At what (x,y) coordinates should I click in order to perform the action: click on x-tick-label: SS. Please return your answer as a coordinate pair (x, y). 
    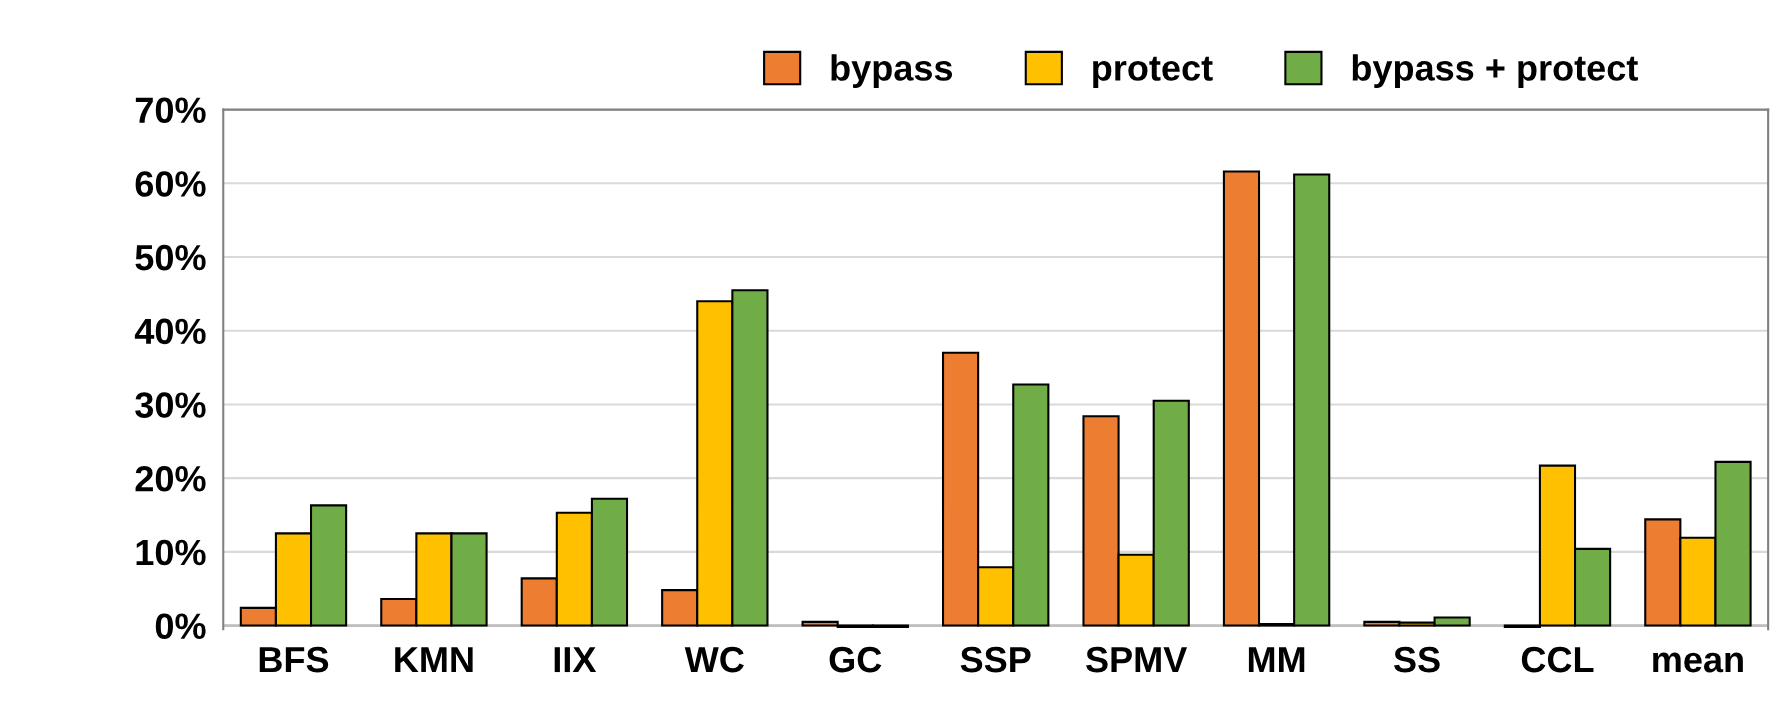
    Looking at the image, I should click on (1416, 659).